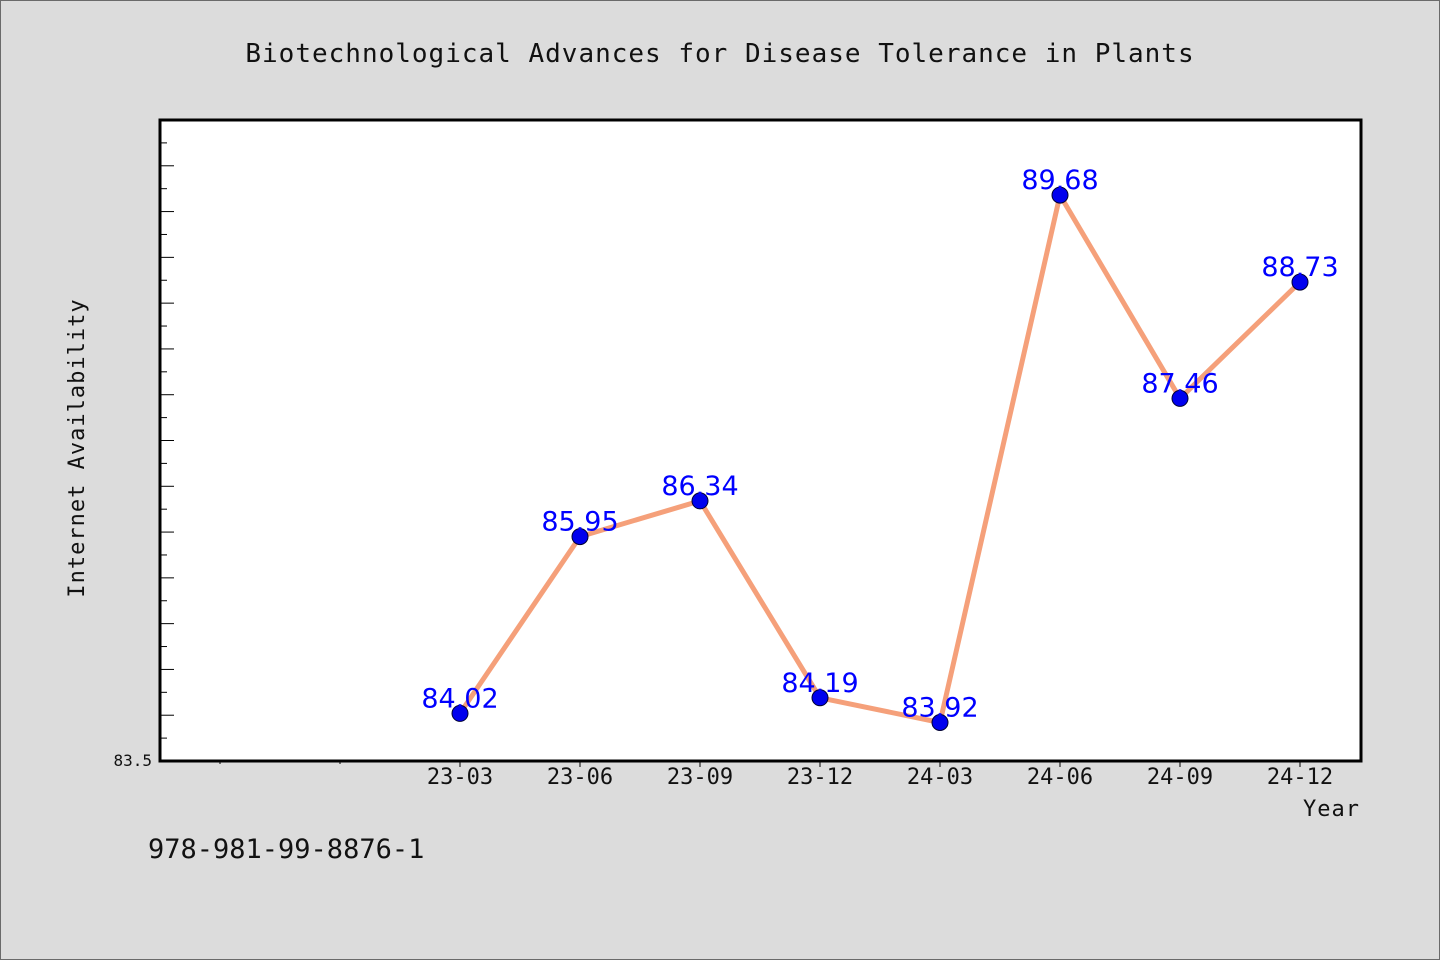  What do you see at coordinates (880, 777) in the screenshot?
I see `x-tick-labels: 23-03 23-06 23-09 23-12 24-03 24-06 24-09 24-12` at bounding box center [880, 777].